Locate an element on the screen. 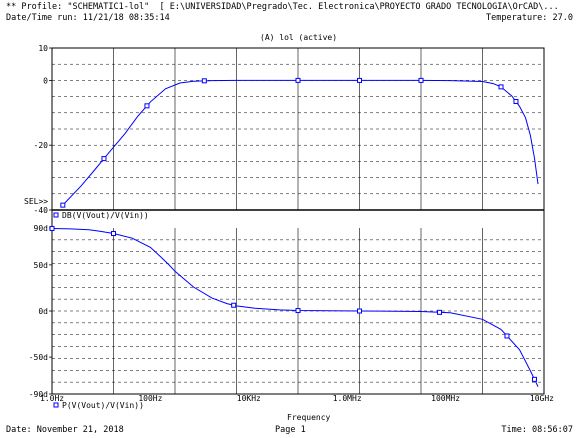 The height and width of the screenshot is (438, 579). x-tick-label: 100Hz is located at coordinates (150, 398).